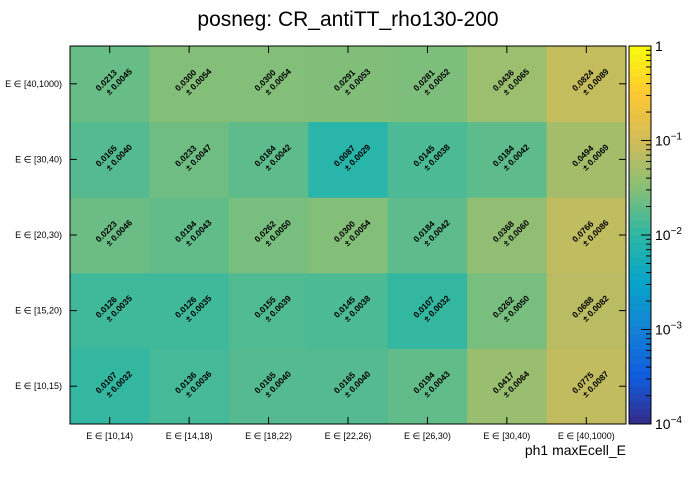 This screenshot has width=696, height=477. What do you see at coordinates (38, 235) in the screenshot?
I see `y-tick-label: E ∈ [20,30)` at bounding box center [38, 235].